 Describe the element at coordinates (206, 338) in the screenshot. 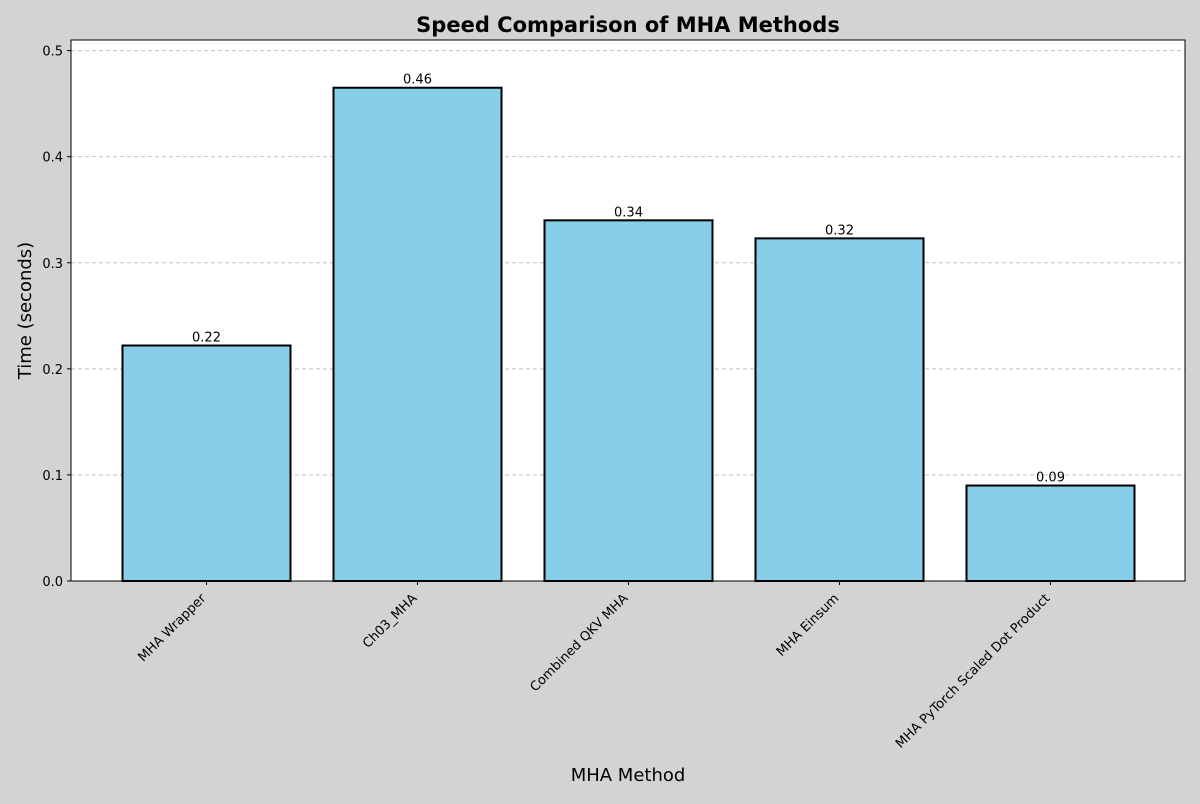

I see `bar-value-label: 0.22` at that location.